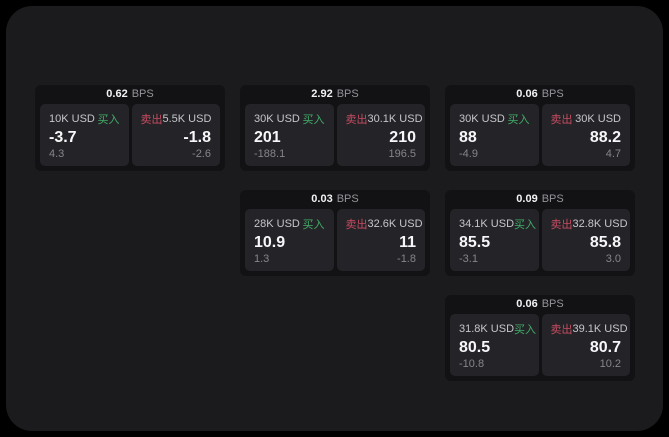  What do you see at coordinates (262, 259) in the screenshot?
I see `buy-delta: 1.3` at bounding box center [262, 259].